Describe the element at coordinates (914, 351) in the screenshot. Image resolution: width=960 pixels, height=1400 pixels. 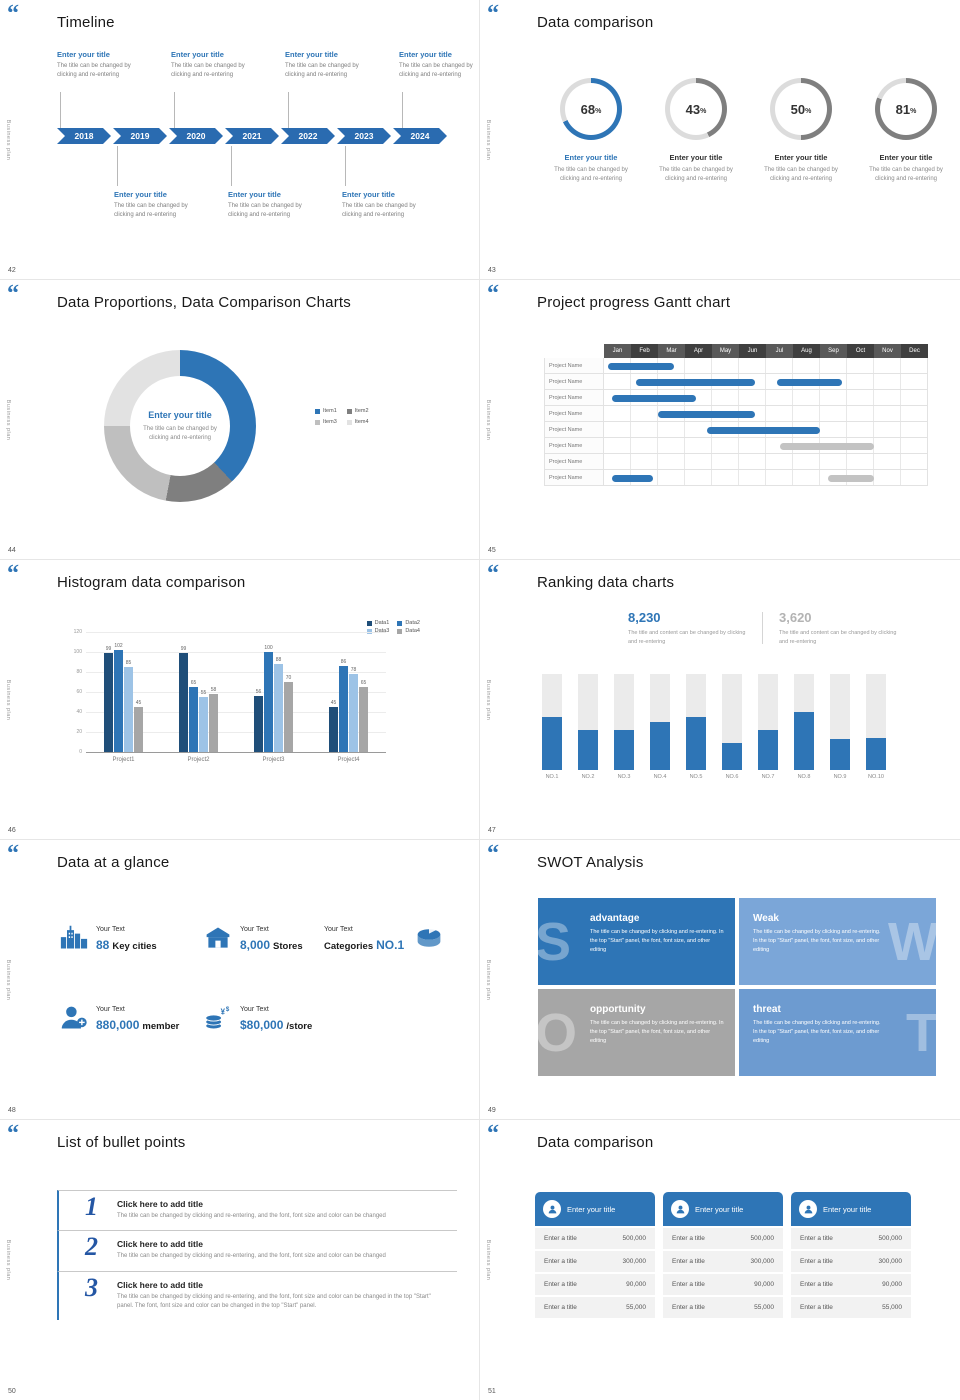
I see `gantt-month: Dec` at that location.